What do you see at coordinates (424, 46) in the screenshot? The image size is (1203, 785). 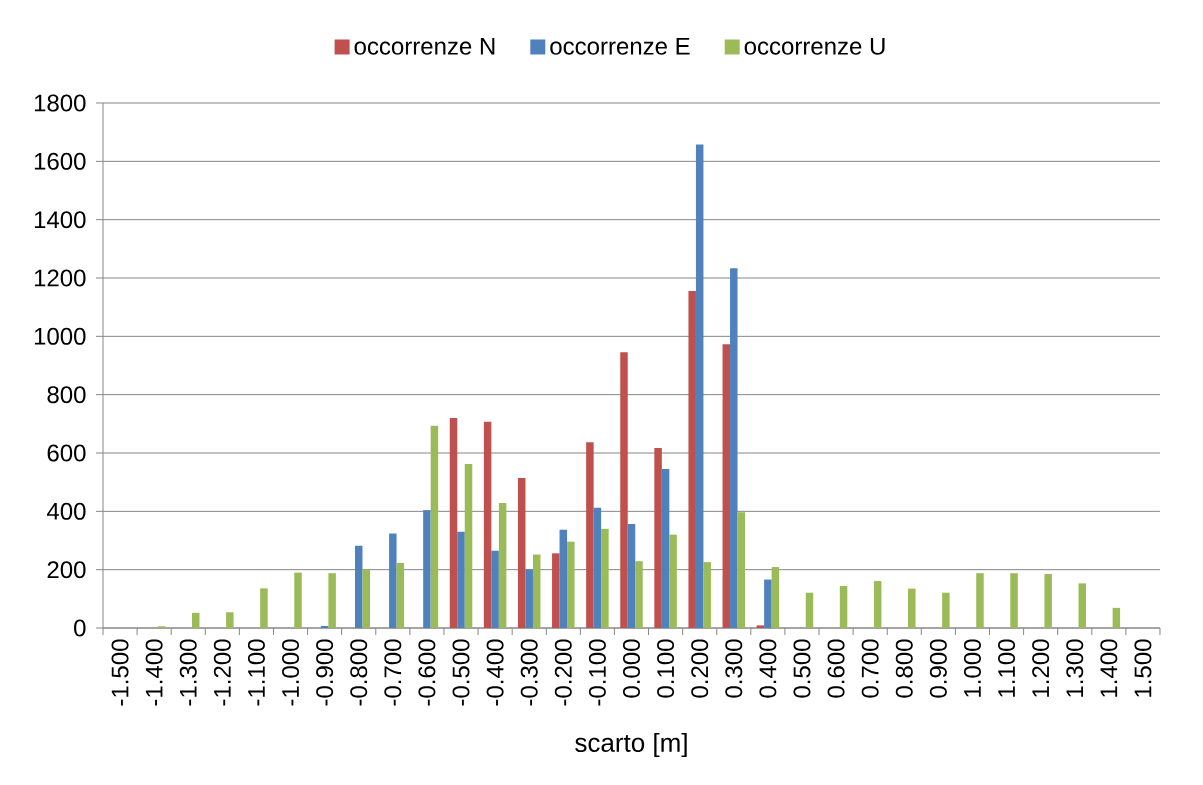 I see `legend-label: occorrenze N` at bounding box center [424, 46].